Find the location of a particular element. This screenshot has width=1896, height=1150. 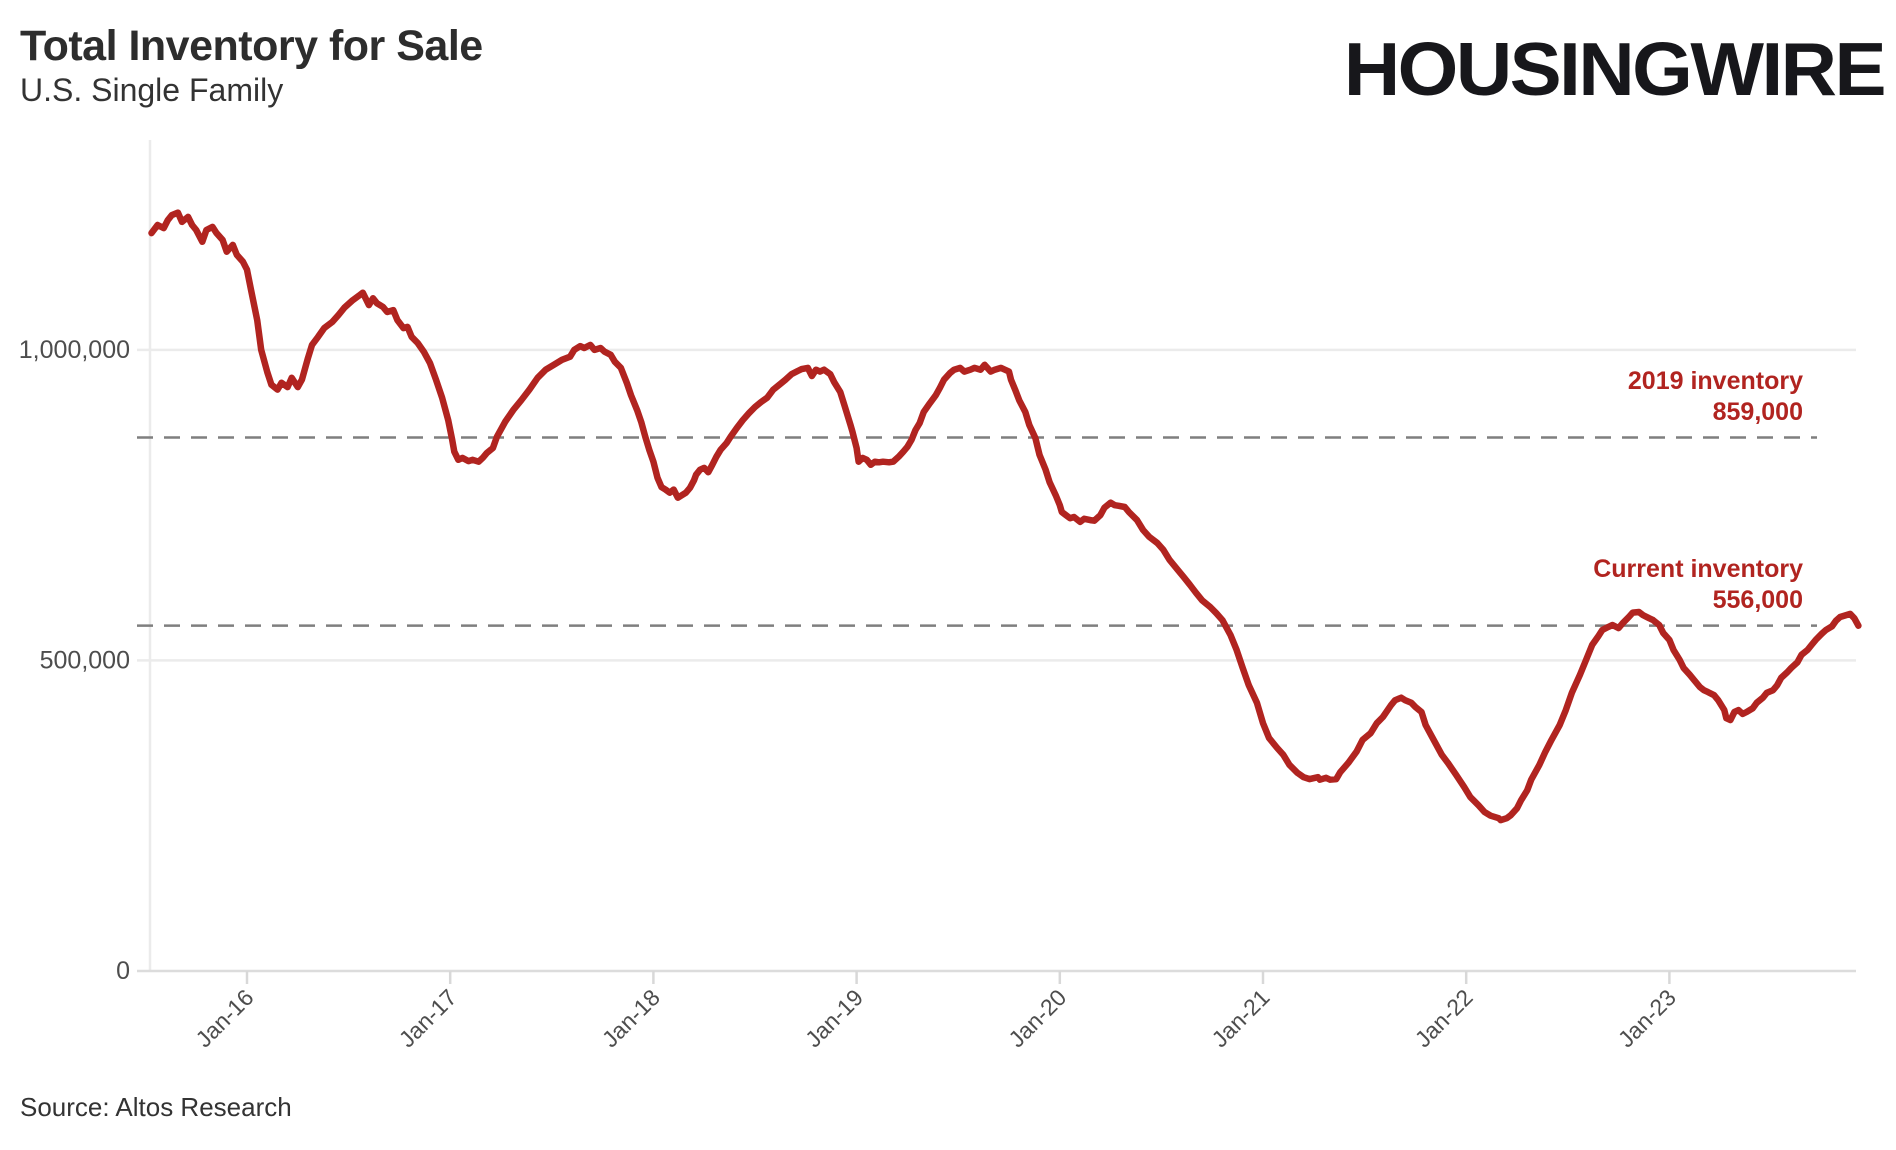

chart-title: Total Inventory for Sale is located at coordinates (251, 46).